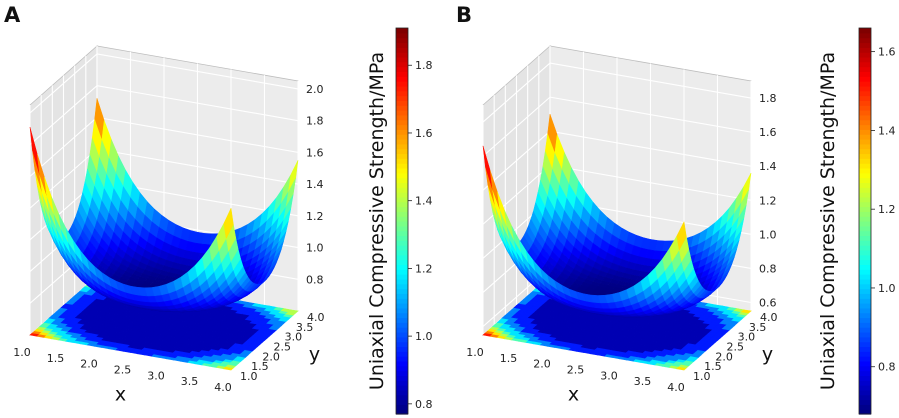  Describe the element at coordinates (315, 216) in the screenshot. I see `z-tick-label: 1.2` at that location.